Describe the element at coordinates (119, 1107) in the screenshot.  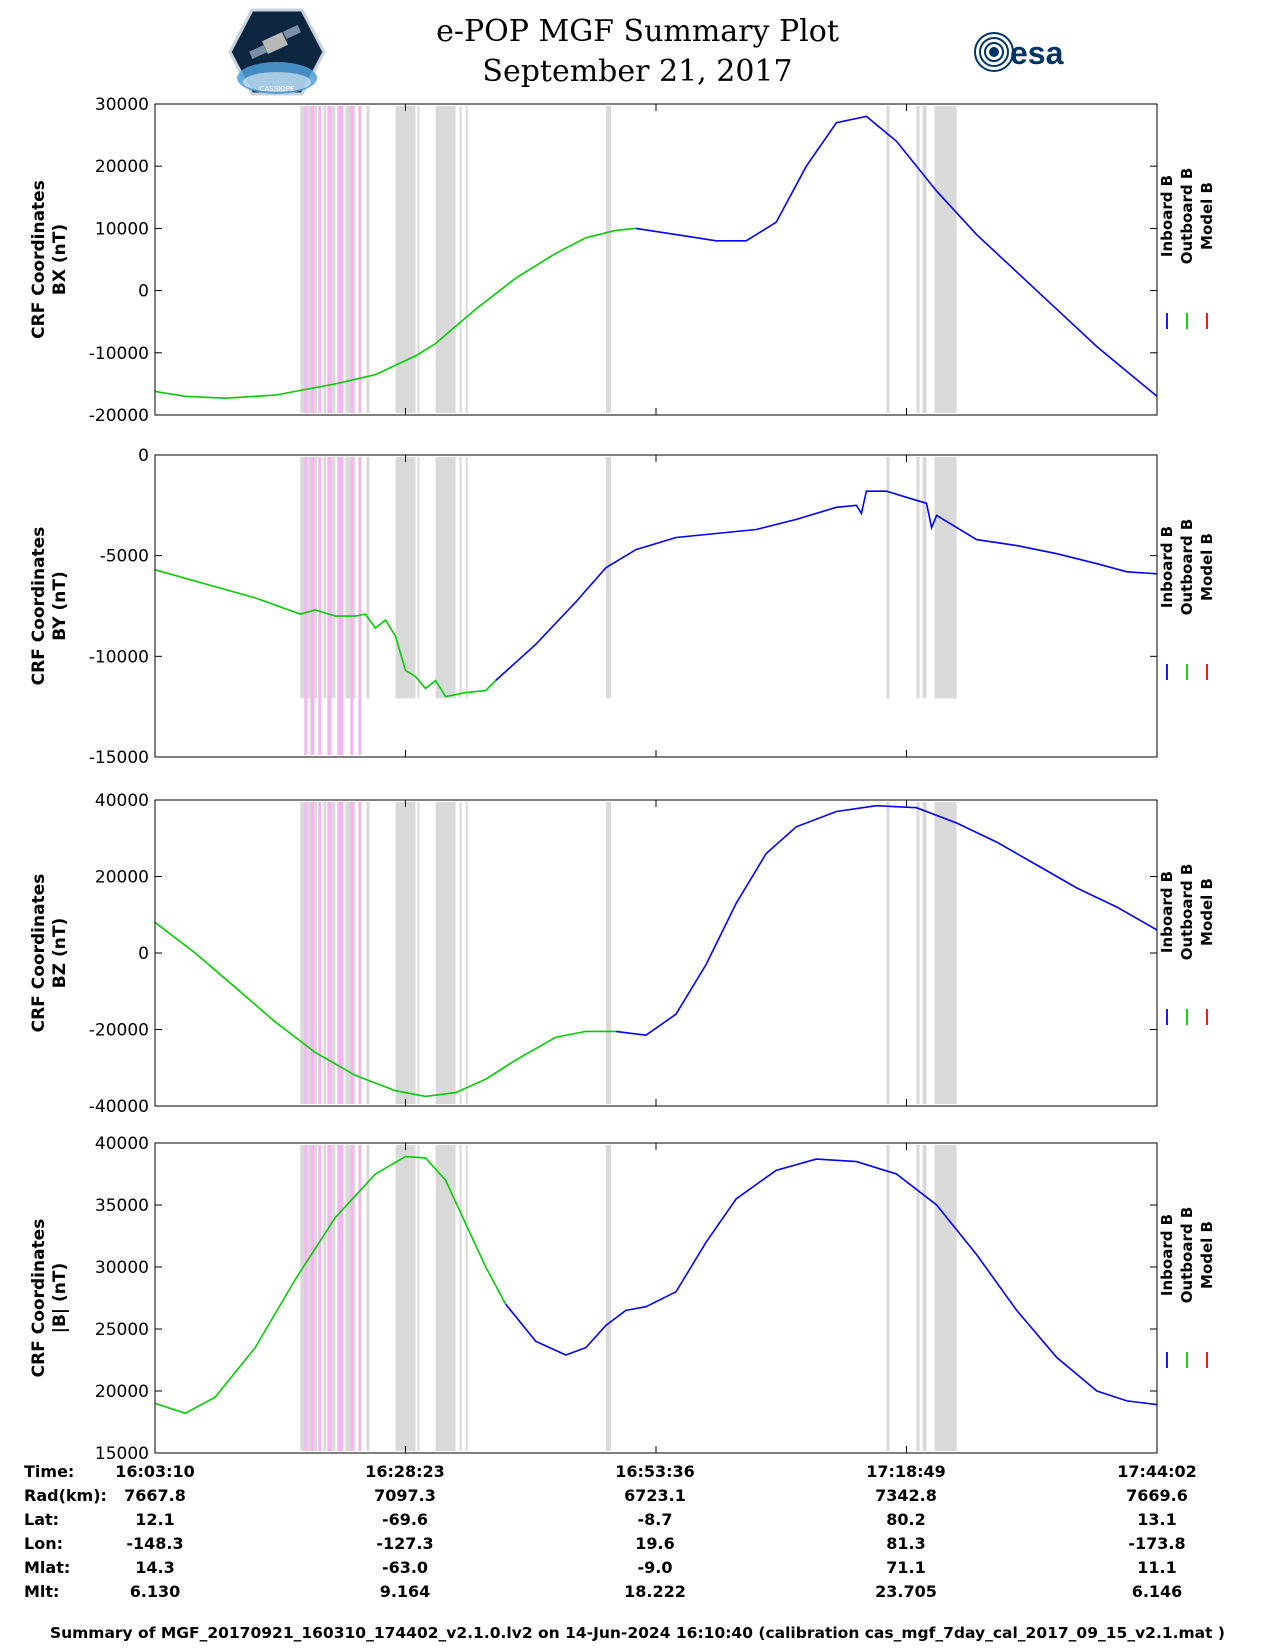
I see `y-tick-label: -40000` at that location.